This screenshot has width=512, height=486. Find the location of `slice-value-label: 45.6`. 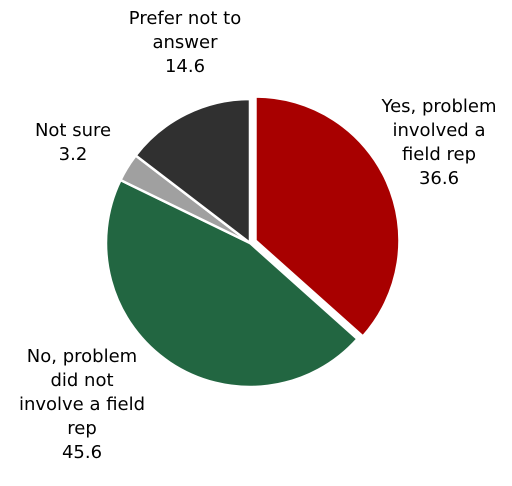

slice-value-label: 45.6 is located at coordinates (82, 452).